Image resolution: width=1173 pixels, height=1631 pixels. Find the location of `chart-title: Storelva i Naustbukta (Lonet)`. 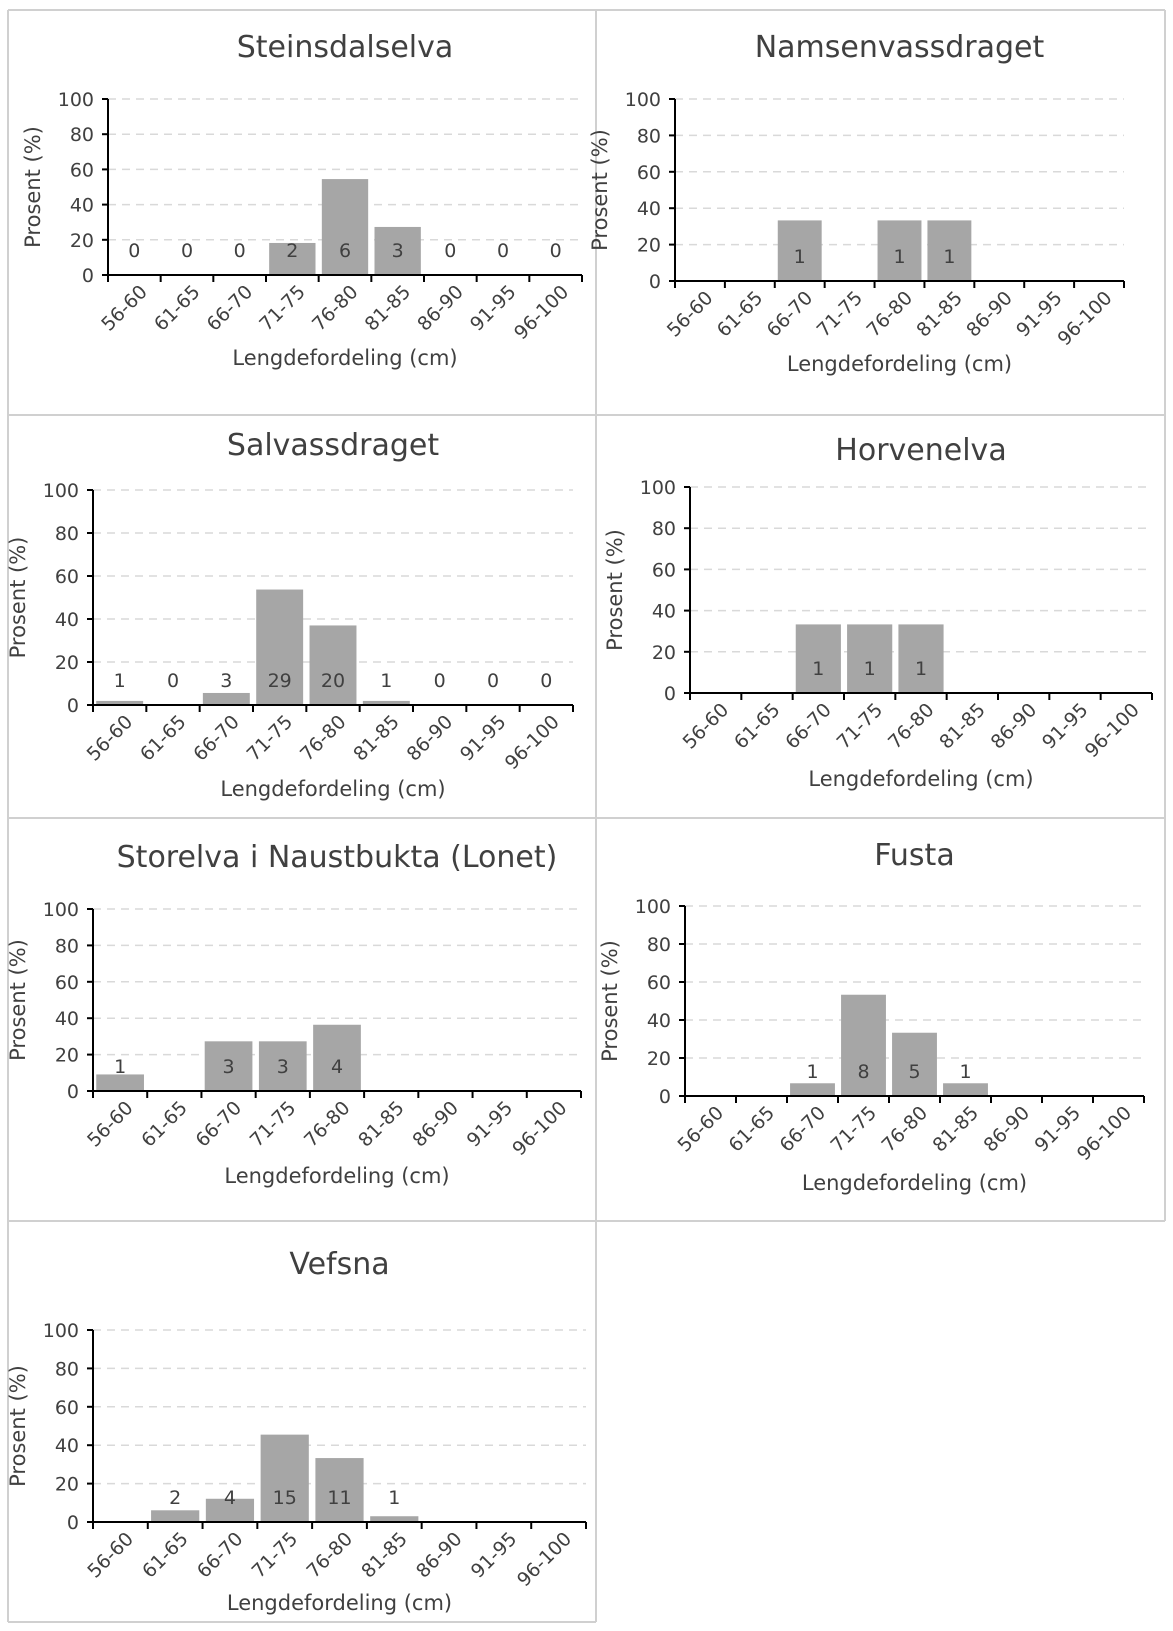

chart-title: Storelva i Naustbukta (Lonet) is located at coordinates (337, 857).